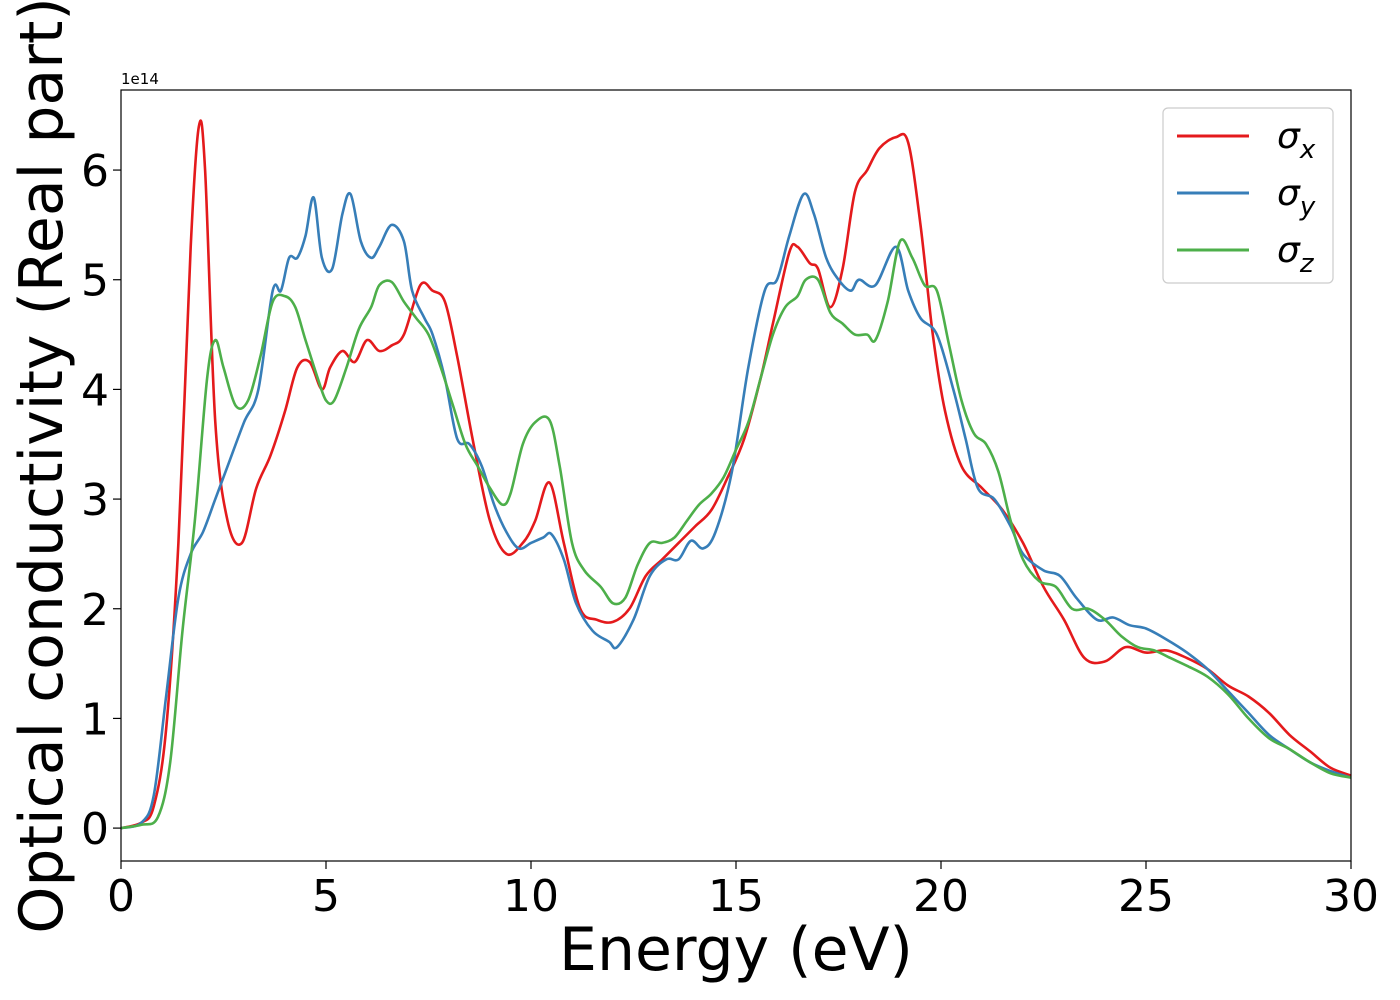 The width and height of the screenshot is (1400, 1000). I want to click on legend: σx σy σz, so click(1248, 195).